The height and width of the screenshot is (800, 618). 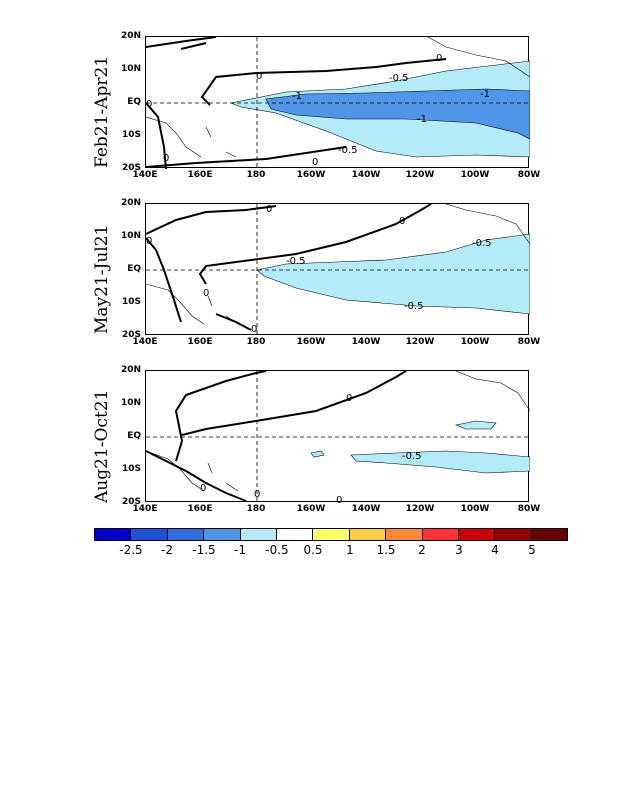 I want to click on colorbar-label: -2.5, so click(x=131, y=550).